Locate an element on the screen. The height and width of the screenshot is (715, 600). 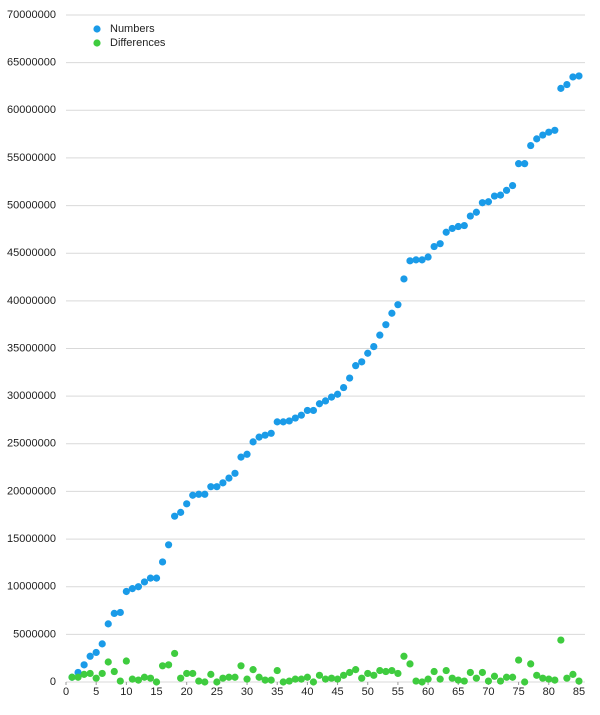
x-tick-label: 10 is located at coordinates (126, 692).